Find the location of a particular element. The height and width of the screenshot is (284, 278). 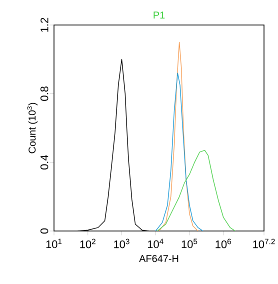

y-axis-title: Count (10$^{3}$) is located at coordinates (32, 128).